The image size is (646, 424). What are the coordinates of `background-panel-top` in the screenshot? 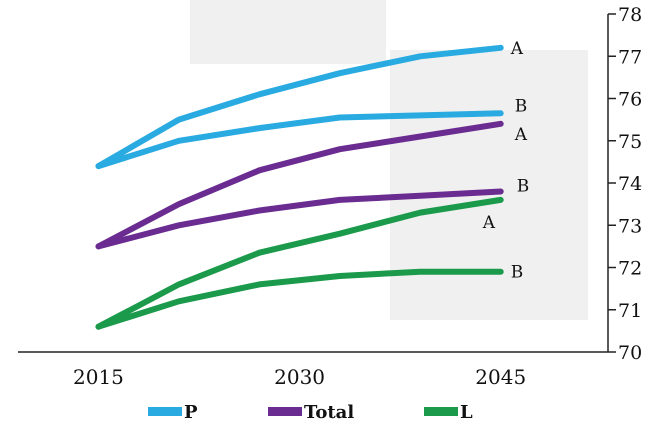 It's located at (288, 32).